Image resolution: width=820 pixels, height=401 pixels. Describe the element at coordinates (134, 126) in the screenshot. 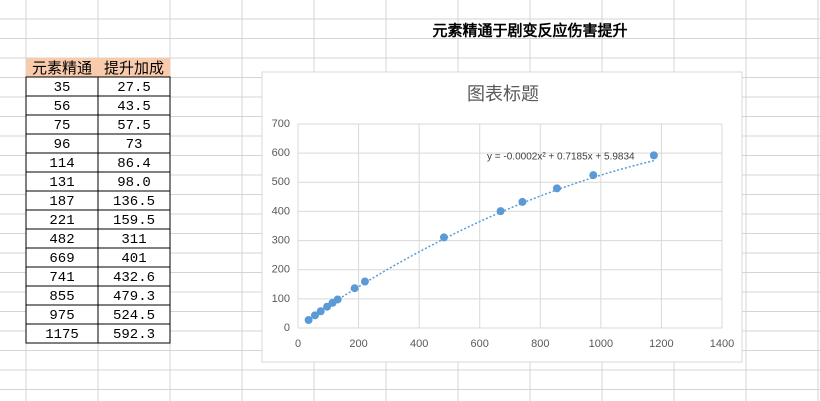

I see `cell-text: 57.5` at that location.